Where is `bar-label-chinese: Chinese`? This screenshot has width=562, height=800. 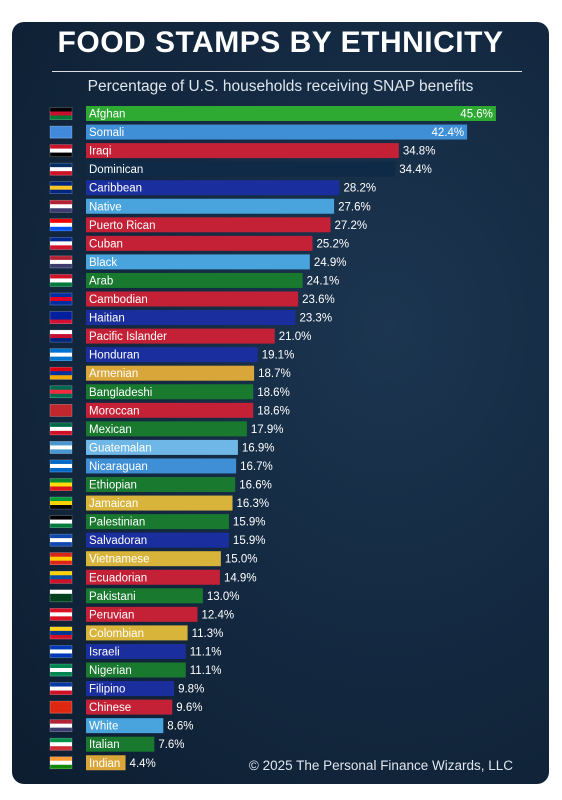 bar-label-chinese: Chinese is located at coordinates (110, 708).